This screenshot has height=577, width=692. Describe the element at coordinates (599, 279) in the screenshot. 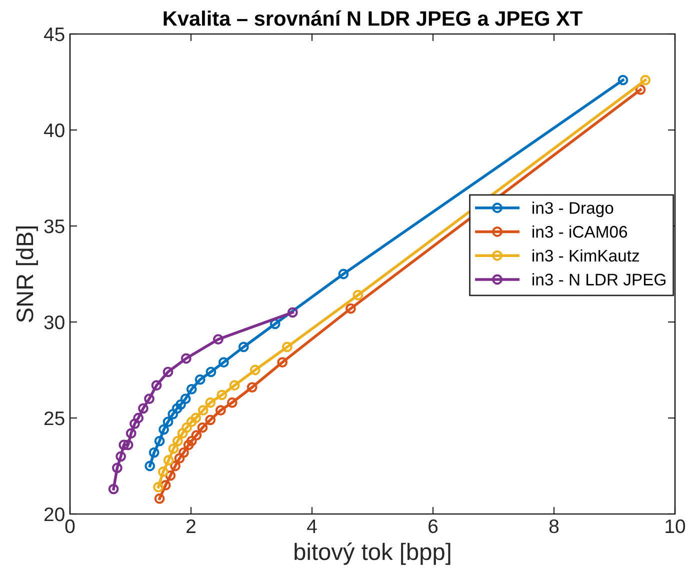

I see `legend-label: in3 - N LDR JPEG` at that location.